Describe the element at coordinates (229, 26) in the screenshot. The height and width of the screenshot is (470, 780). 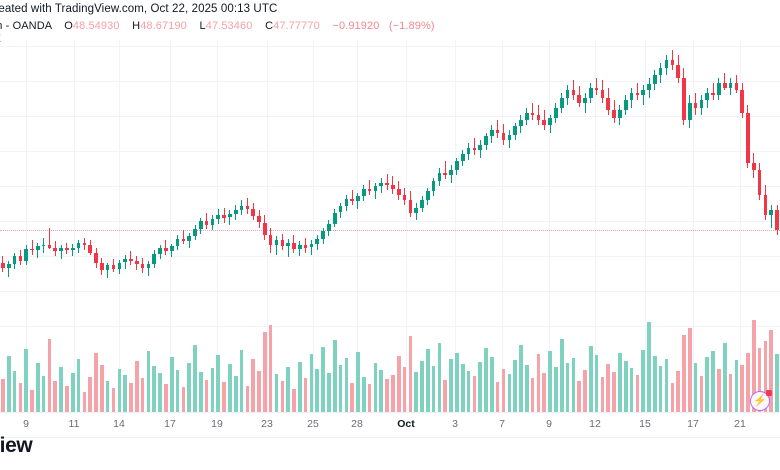
I see `legend-low-value: 47.53460` at that location.